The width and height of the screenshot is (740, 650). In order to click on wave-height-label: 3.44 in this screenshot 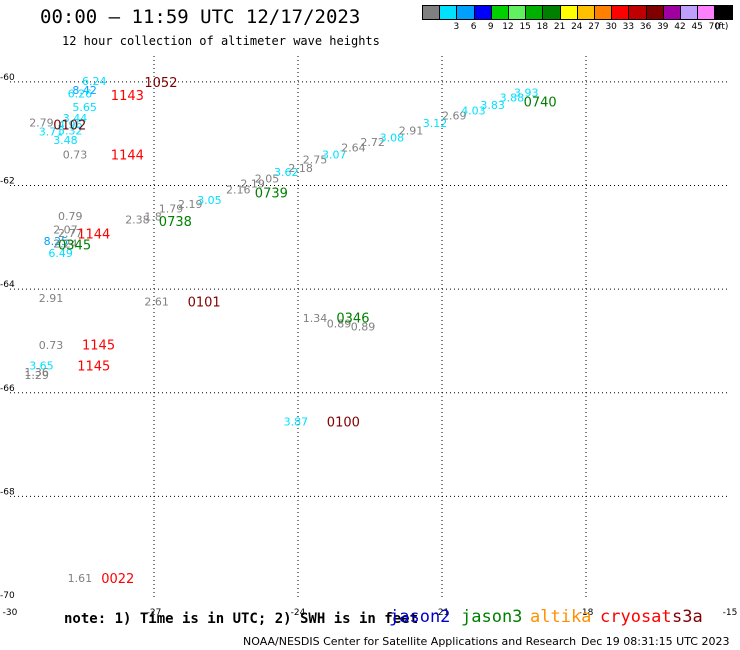, I will do `click(75, 118)`.